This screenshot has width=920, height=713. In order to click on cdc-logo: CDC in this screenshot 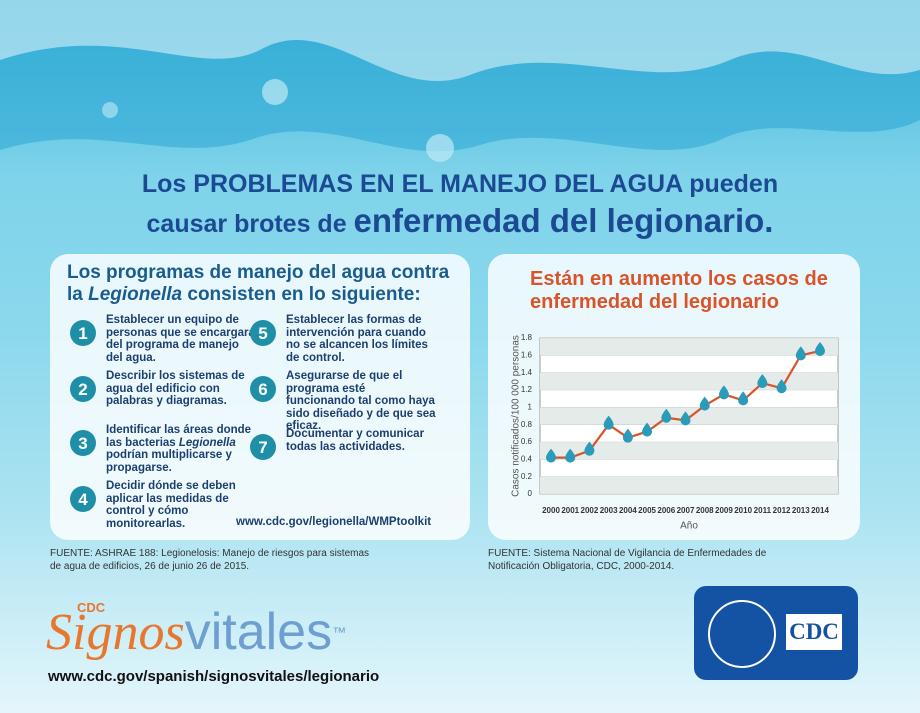, I will do `click(814, 632)`.